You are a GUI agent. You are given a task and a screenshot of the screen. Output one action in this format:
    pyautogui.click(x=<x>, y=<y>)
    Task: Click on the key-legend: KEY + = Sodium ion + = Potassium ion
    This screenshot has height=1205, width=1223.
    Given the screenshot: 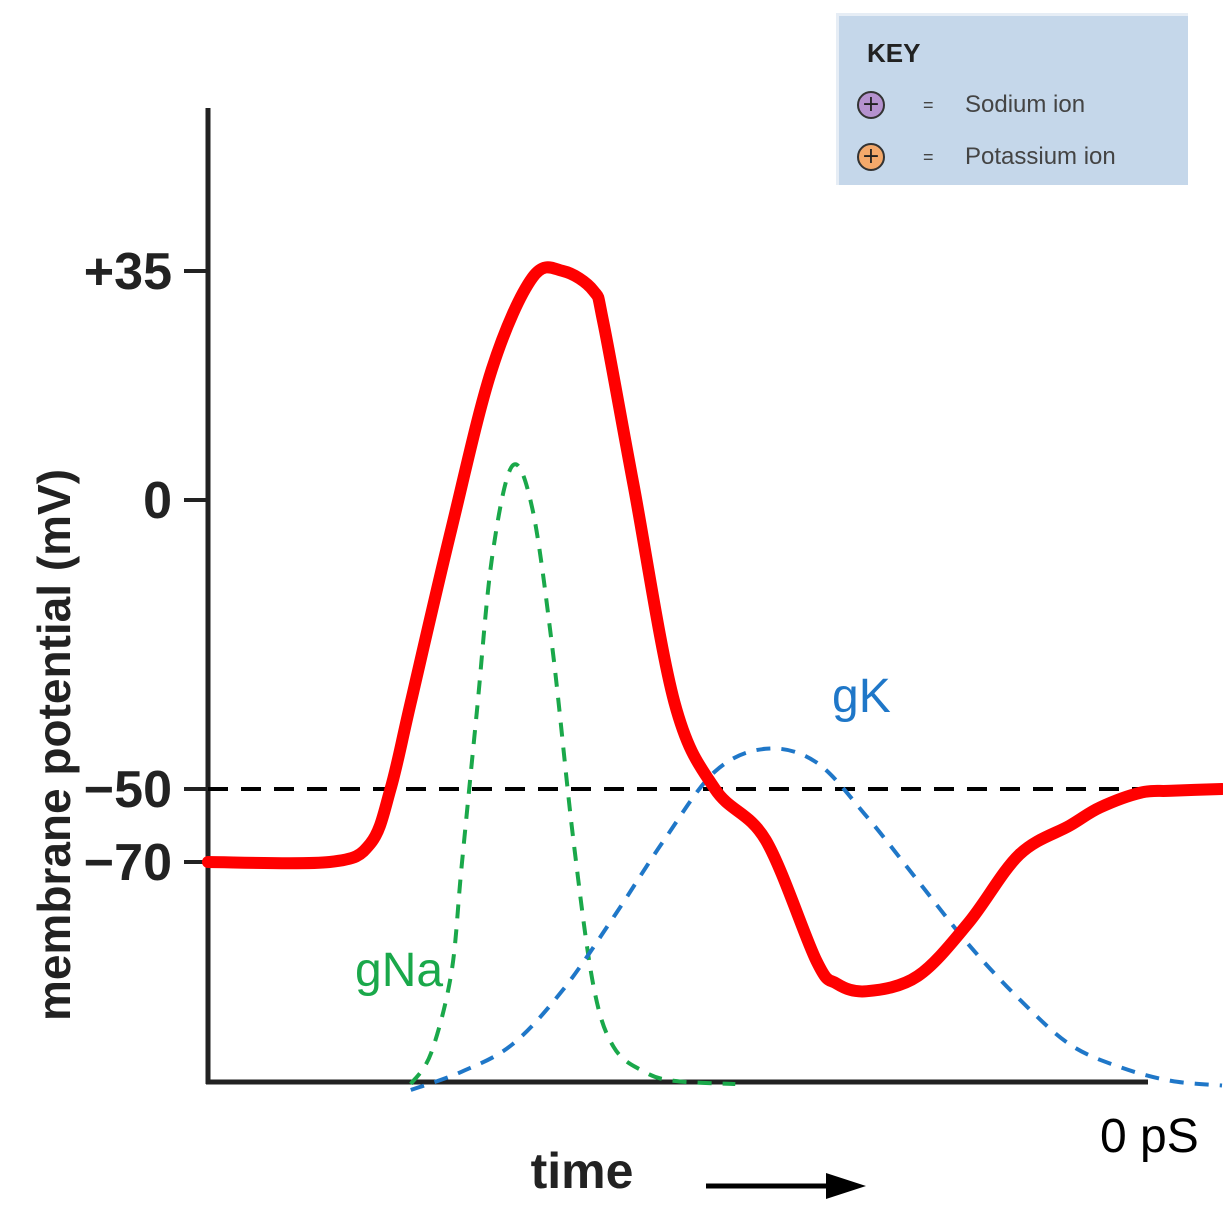 What is the action you would take?
    pyautogui.click(x=1012, y=99)
    